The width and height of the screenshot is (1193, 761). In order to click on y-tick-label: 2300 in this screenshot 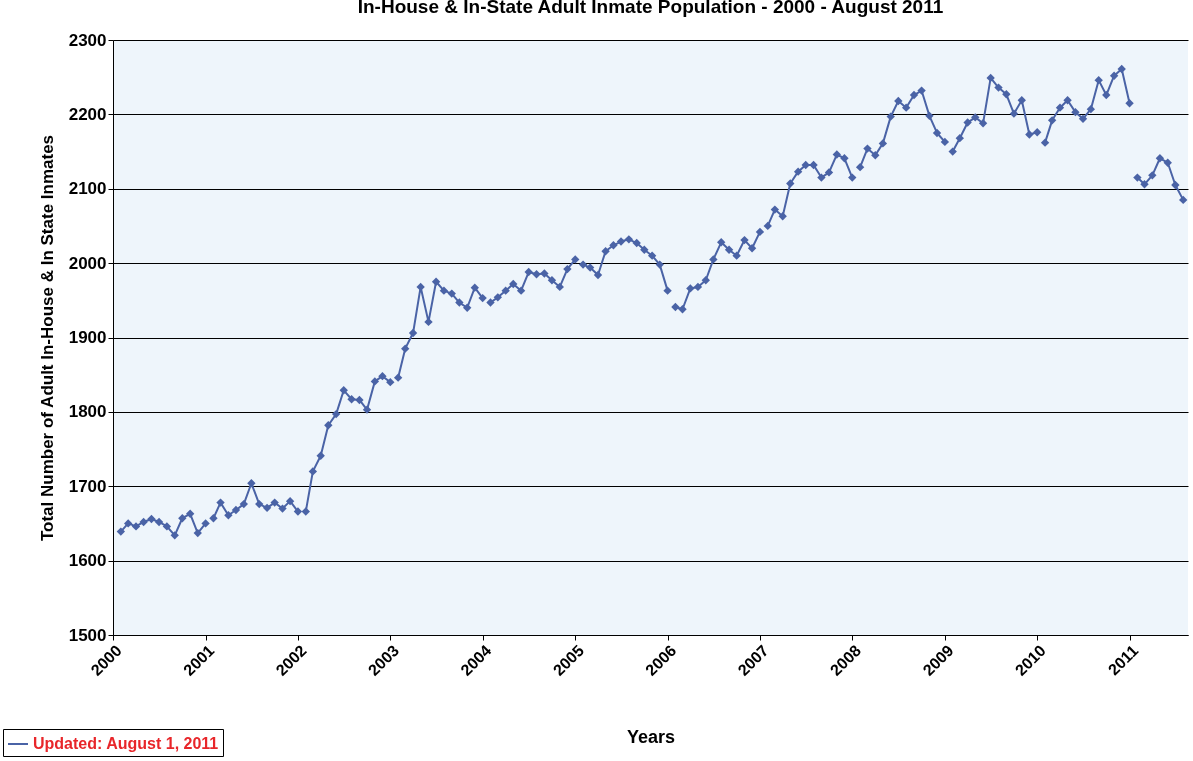, I will do `click(87, 40)`.